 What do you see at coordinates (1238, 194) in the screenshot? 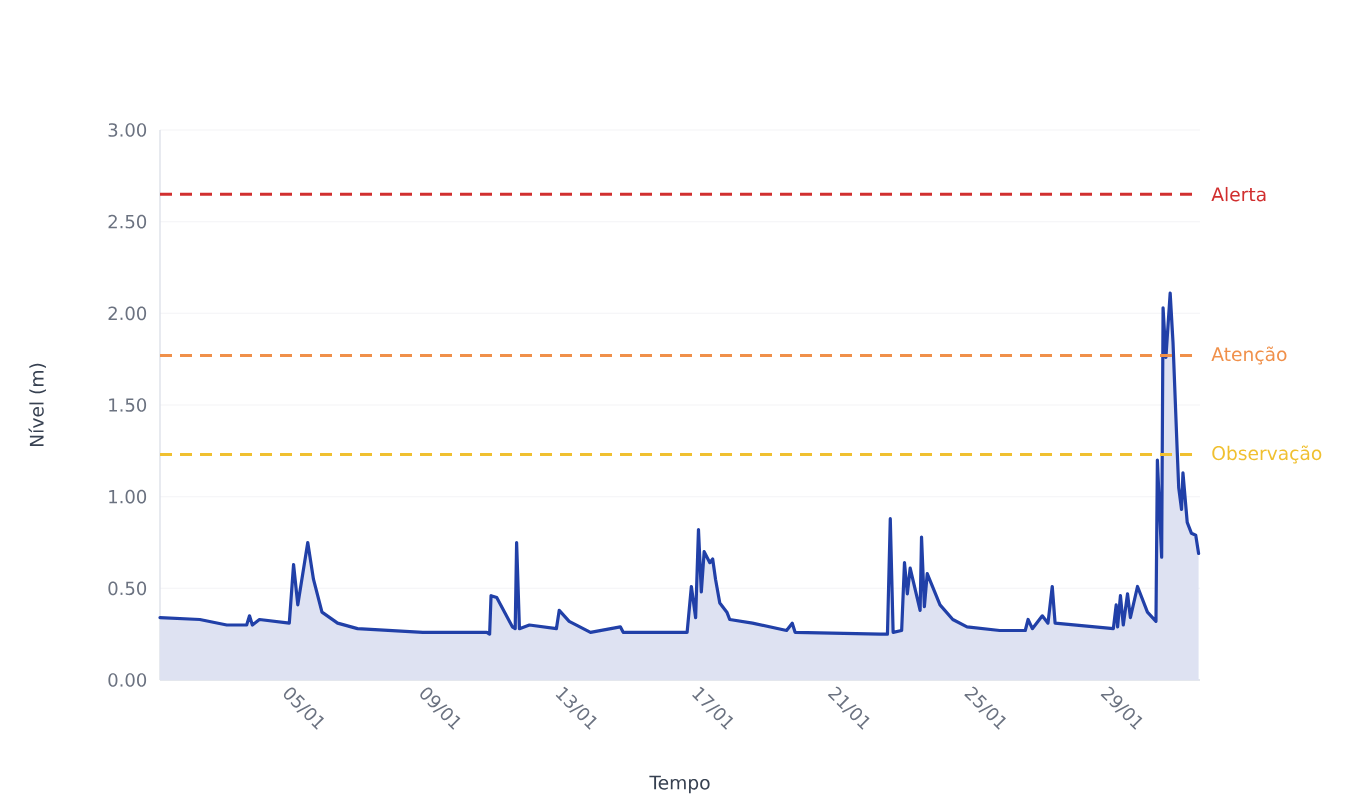
I see `ref-line-label: Alerta` at bounding box center [1238, 194].